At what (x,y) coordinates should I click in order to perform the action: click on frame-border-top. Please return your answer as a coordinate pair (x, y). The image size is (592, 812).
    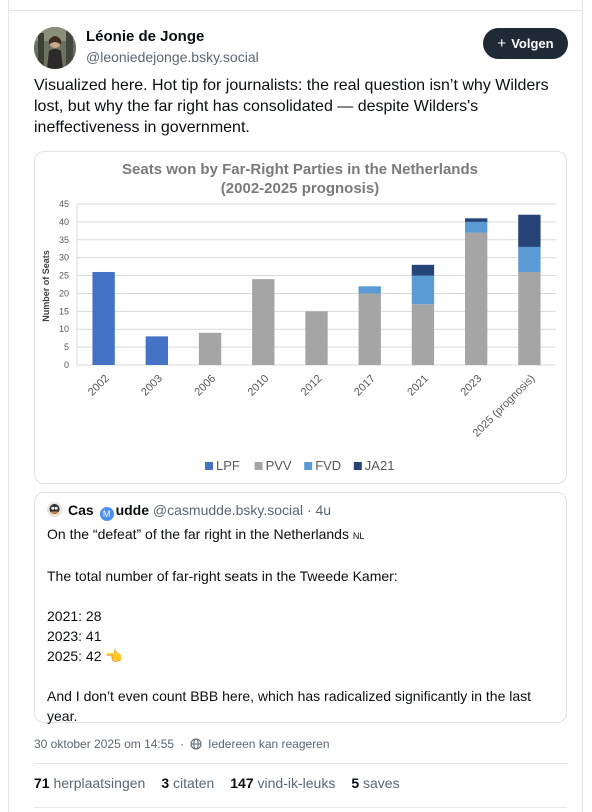
    Looking at the image, I should click on (295, 10).